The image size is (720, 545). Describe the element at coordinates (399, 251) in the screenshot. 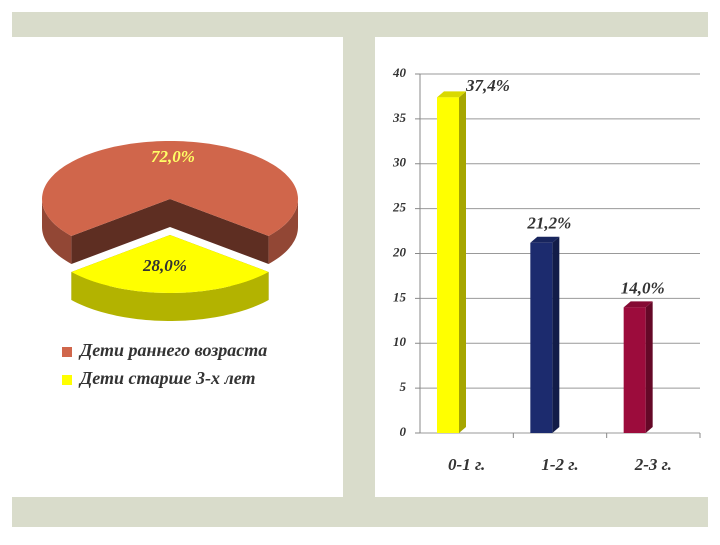

I see `y-tick-label: 20` at that location.